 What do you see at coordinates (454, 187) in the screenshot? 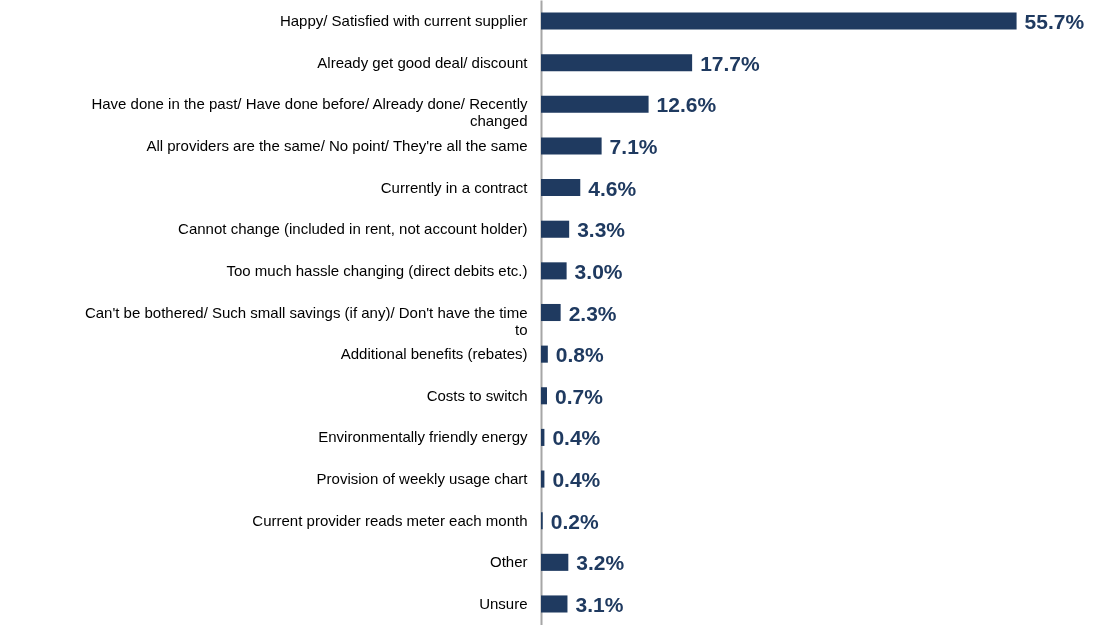
I see `y-tick-label: Currently in a contract` at bounding box center [454, 187].